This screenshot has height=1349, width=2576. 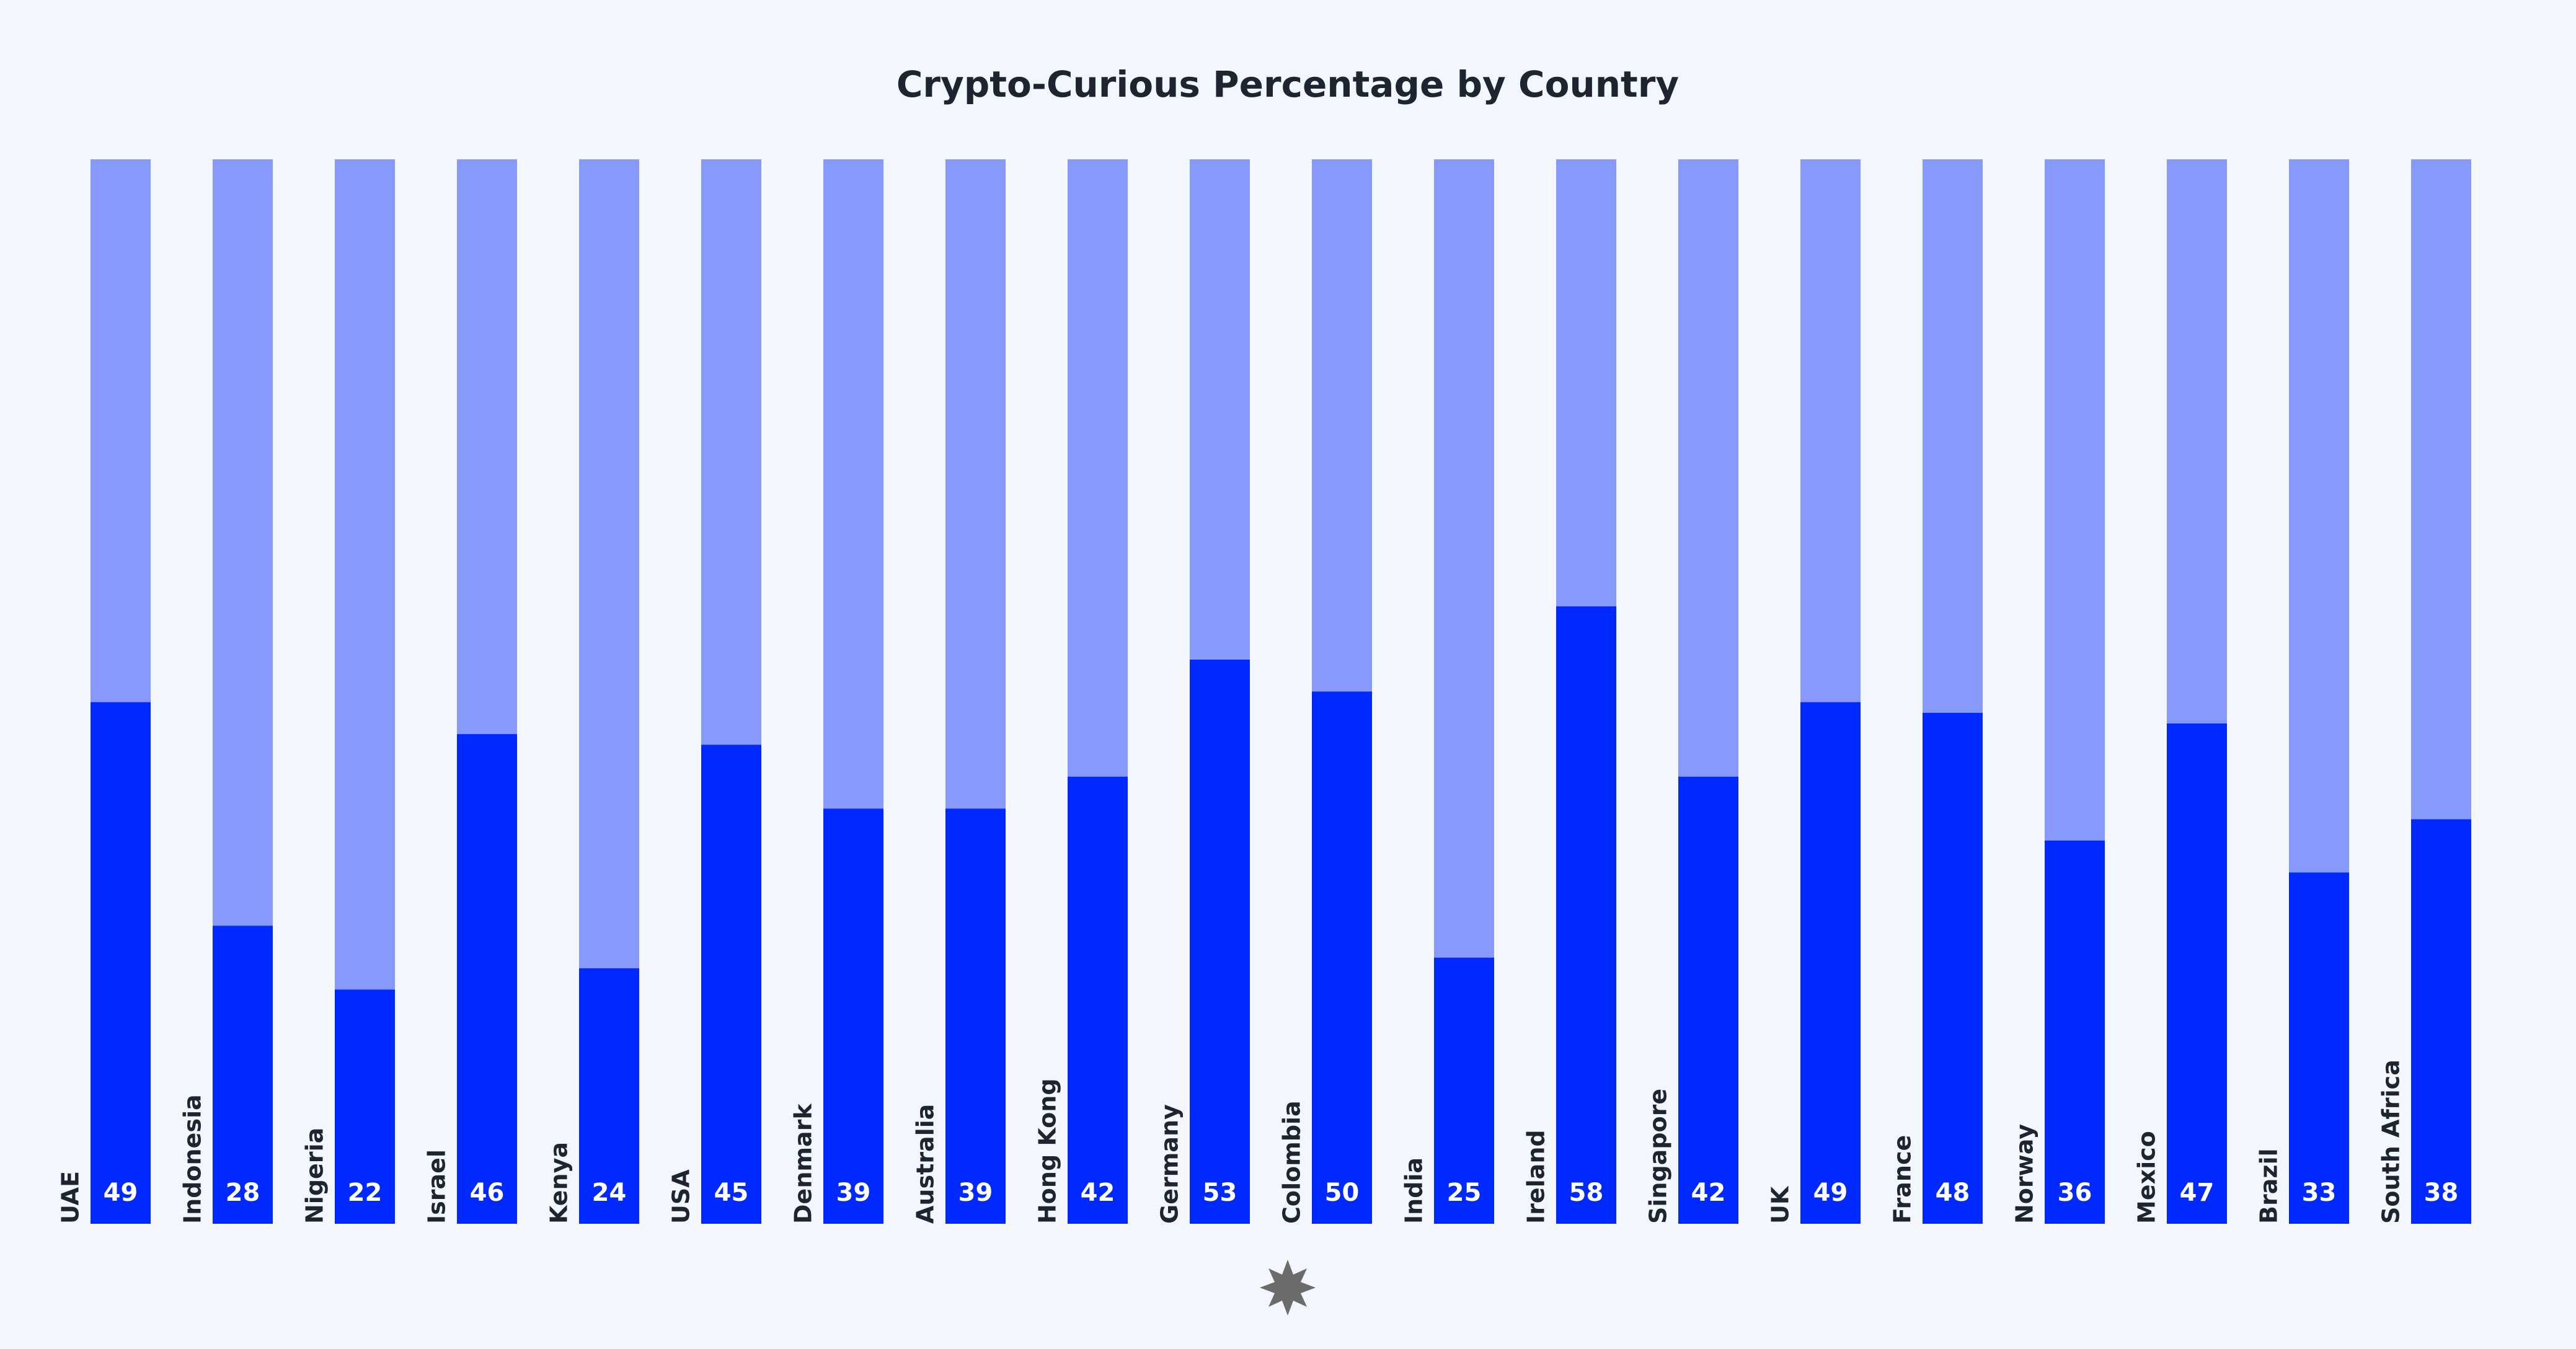 I want to click on value-label: 50, so click(x=1342, y=1193).